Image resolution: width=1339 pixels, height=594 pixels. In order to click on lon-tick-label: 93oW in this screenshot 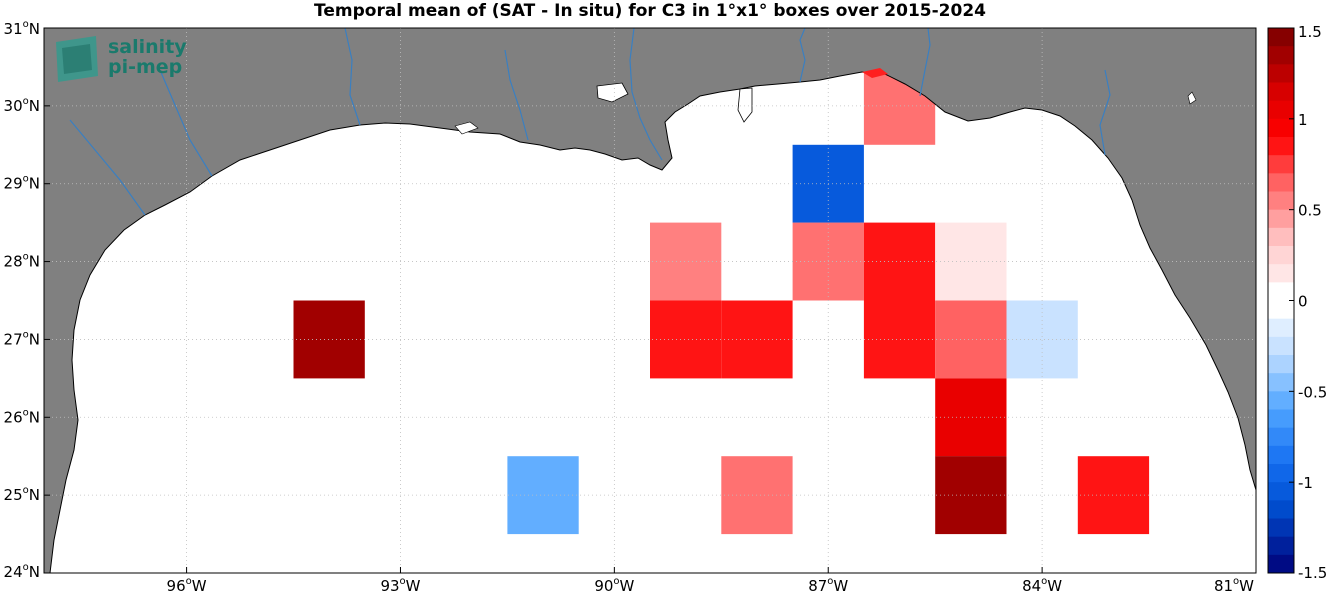, I will do `click(400, 585)`.